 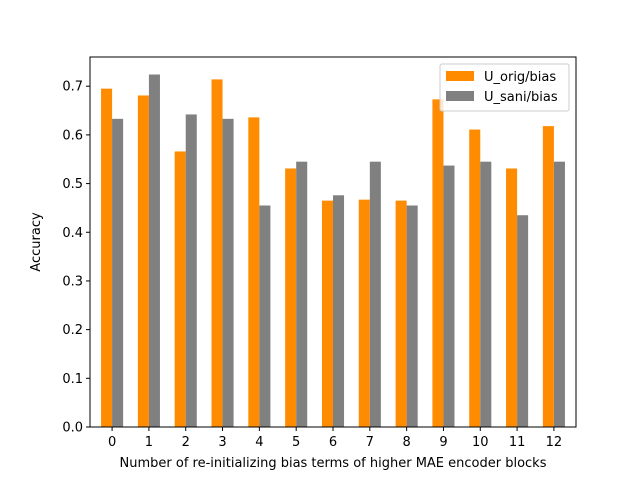 I want to click on y-tick-label: 0.3, so click(x=72, y=281).